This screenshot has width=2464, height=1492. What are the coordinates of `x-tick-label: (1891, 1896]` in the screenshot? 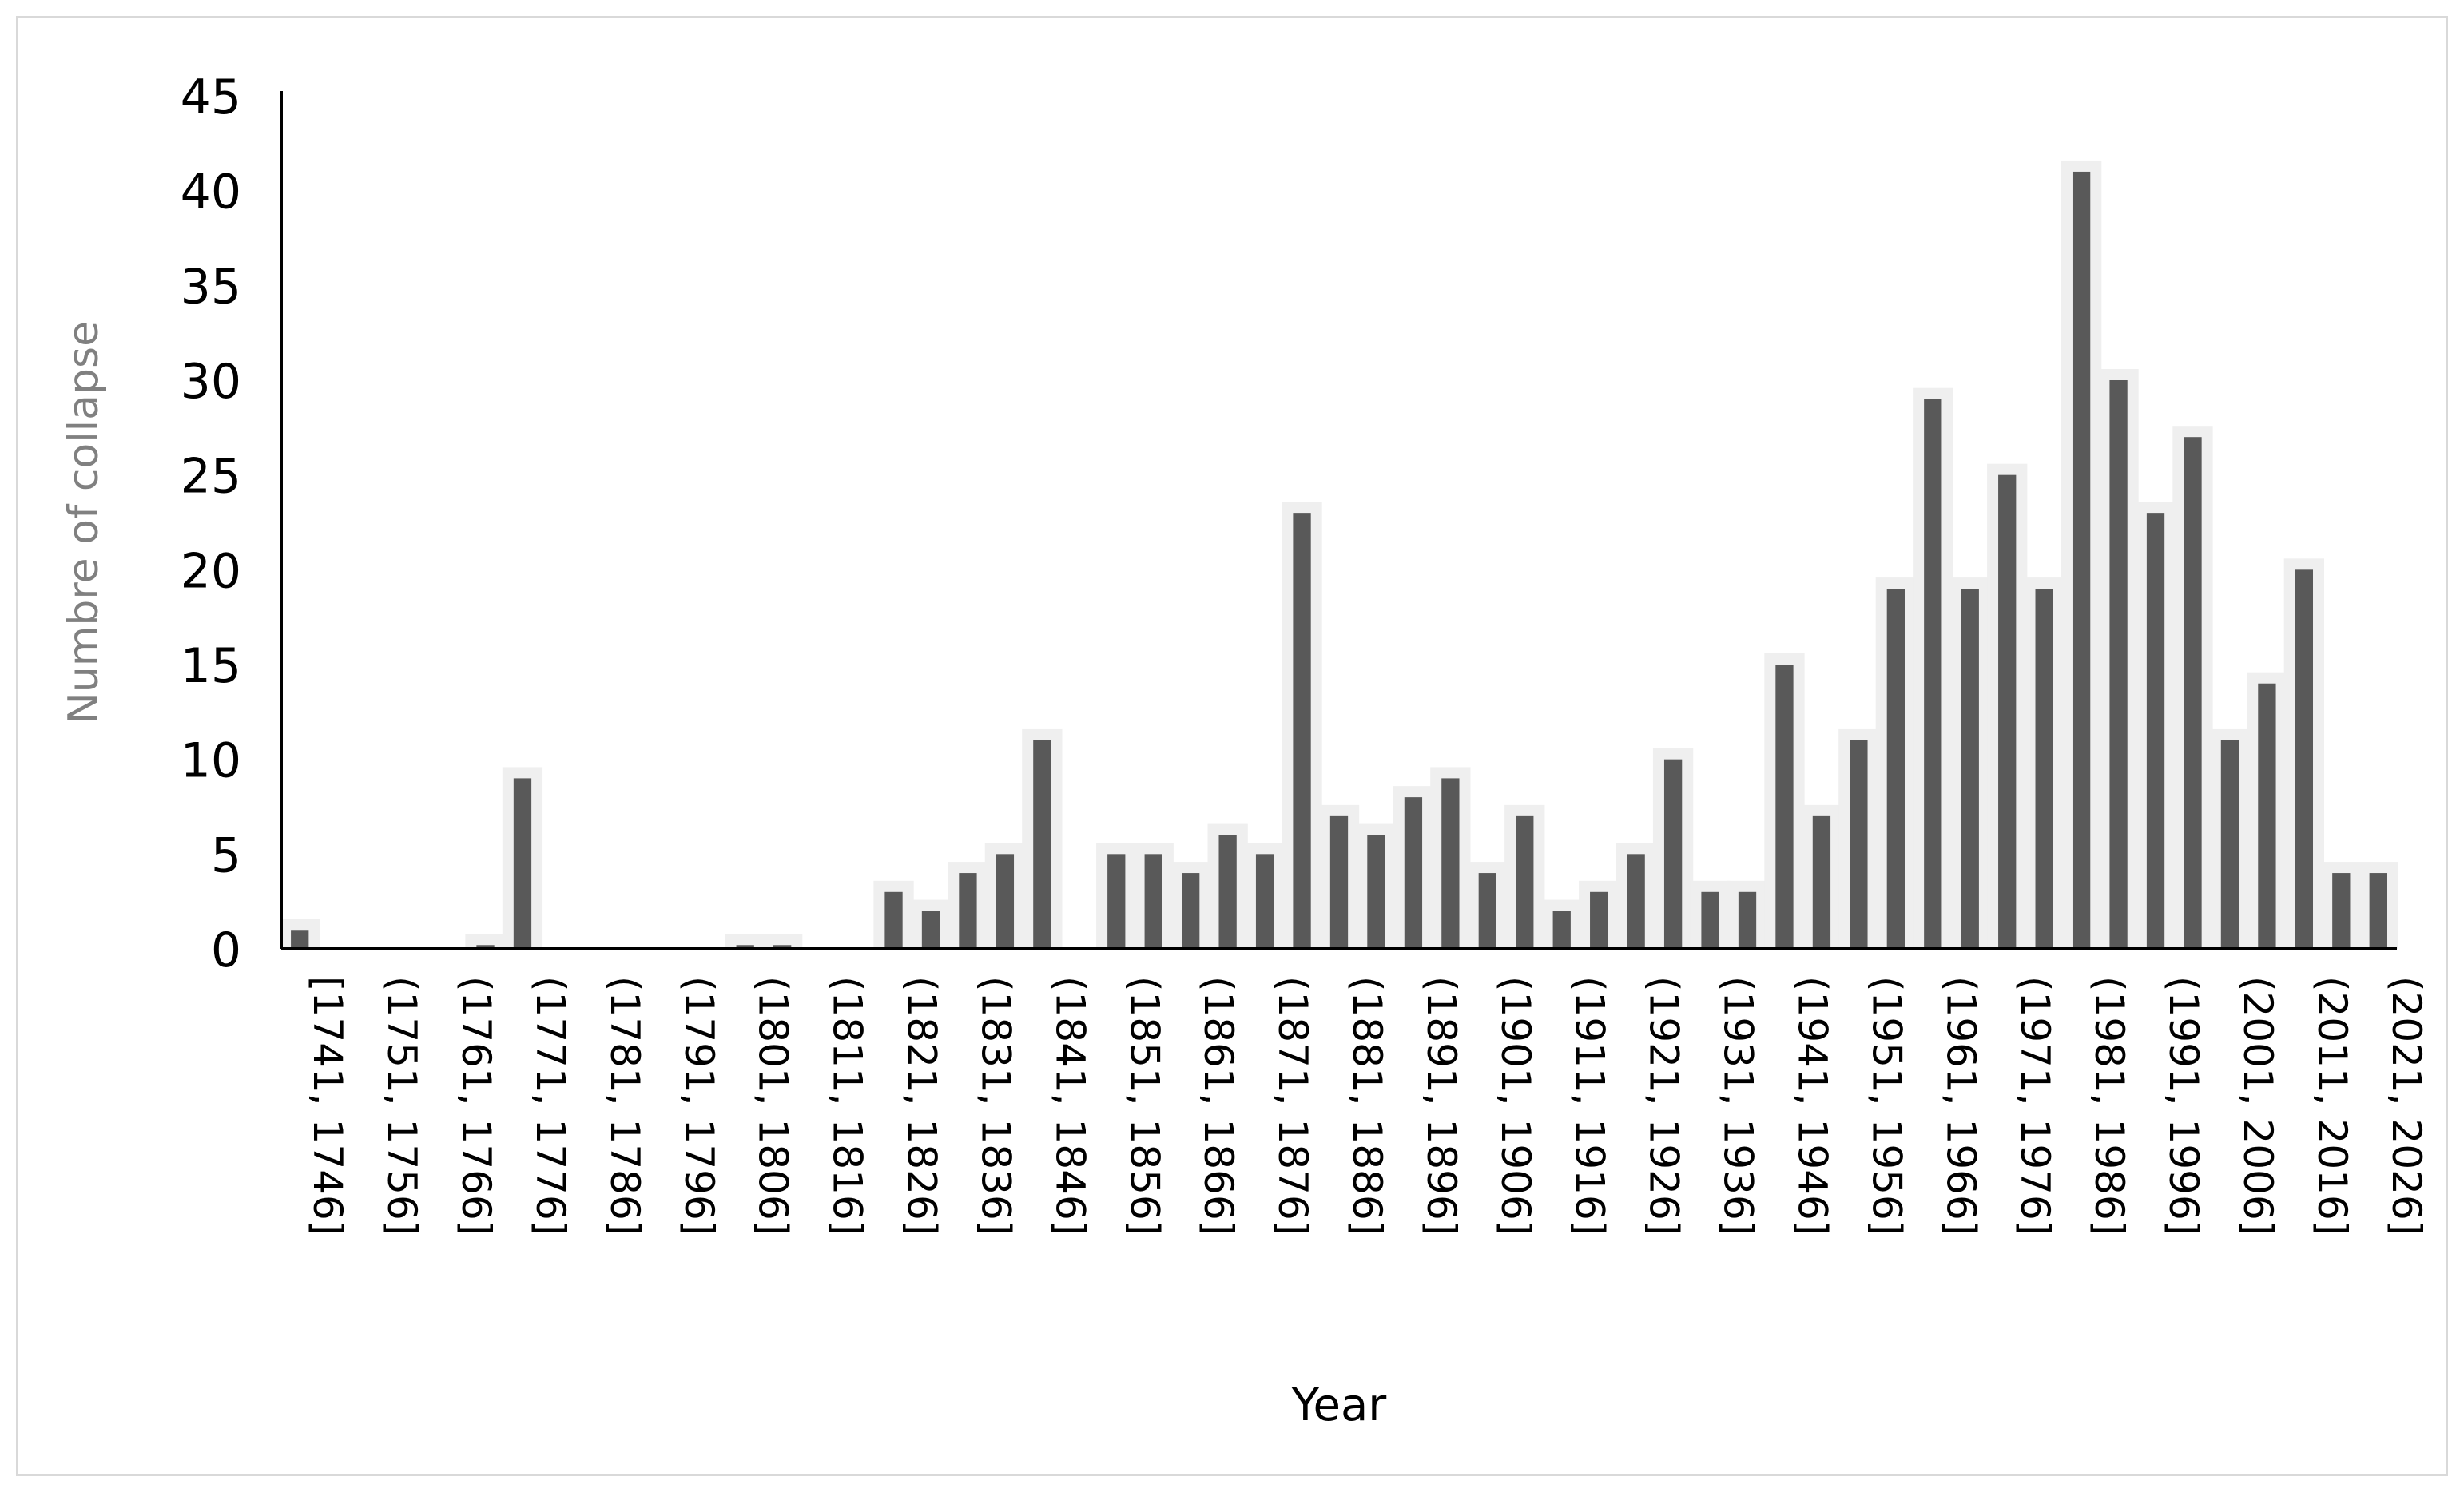 It's located at (1441, 1106).